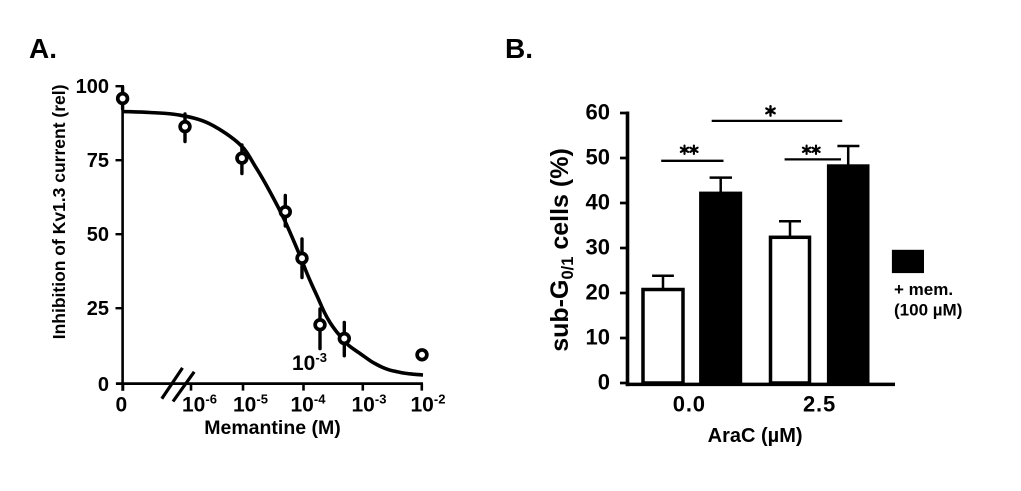 The height and width of the screenshot is (491, 1021). Describe the element at coordinates (819, 404) in the screenshot. I see `svg-text: 2.5` at that location.